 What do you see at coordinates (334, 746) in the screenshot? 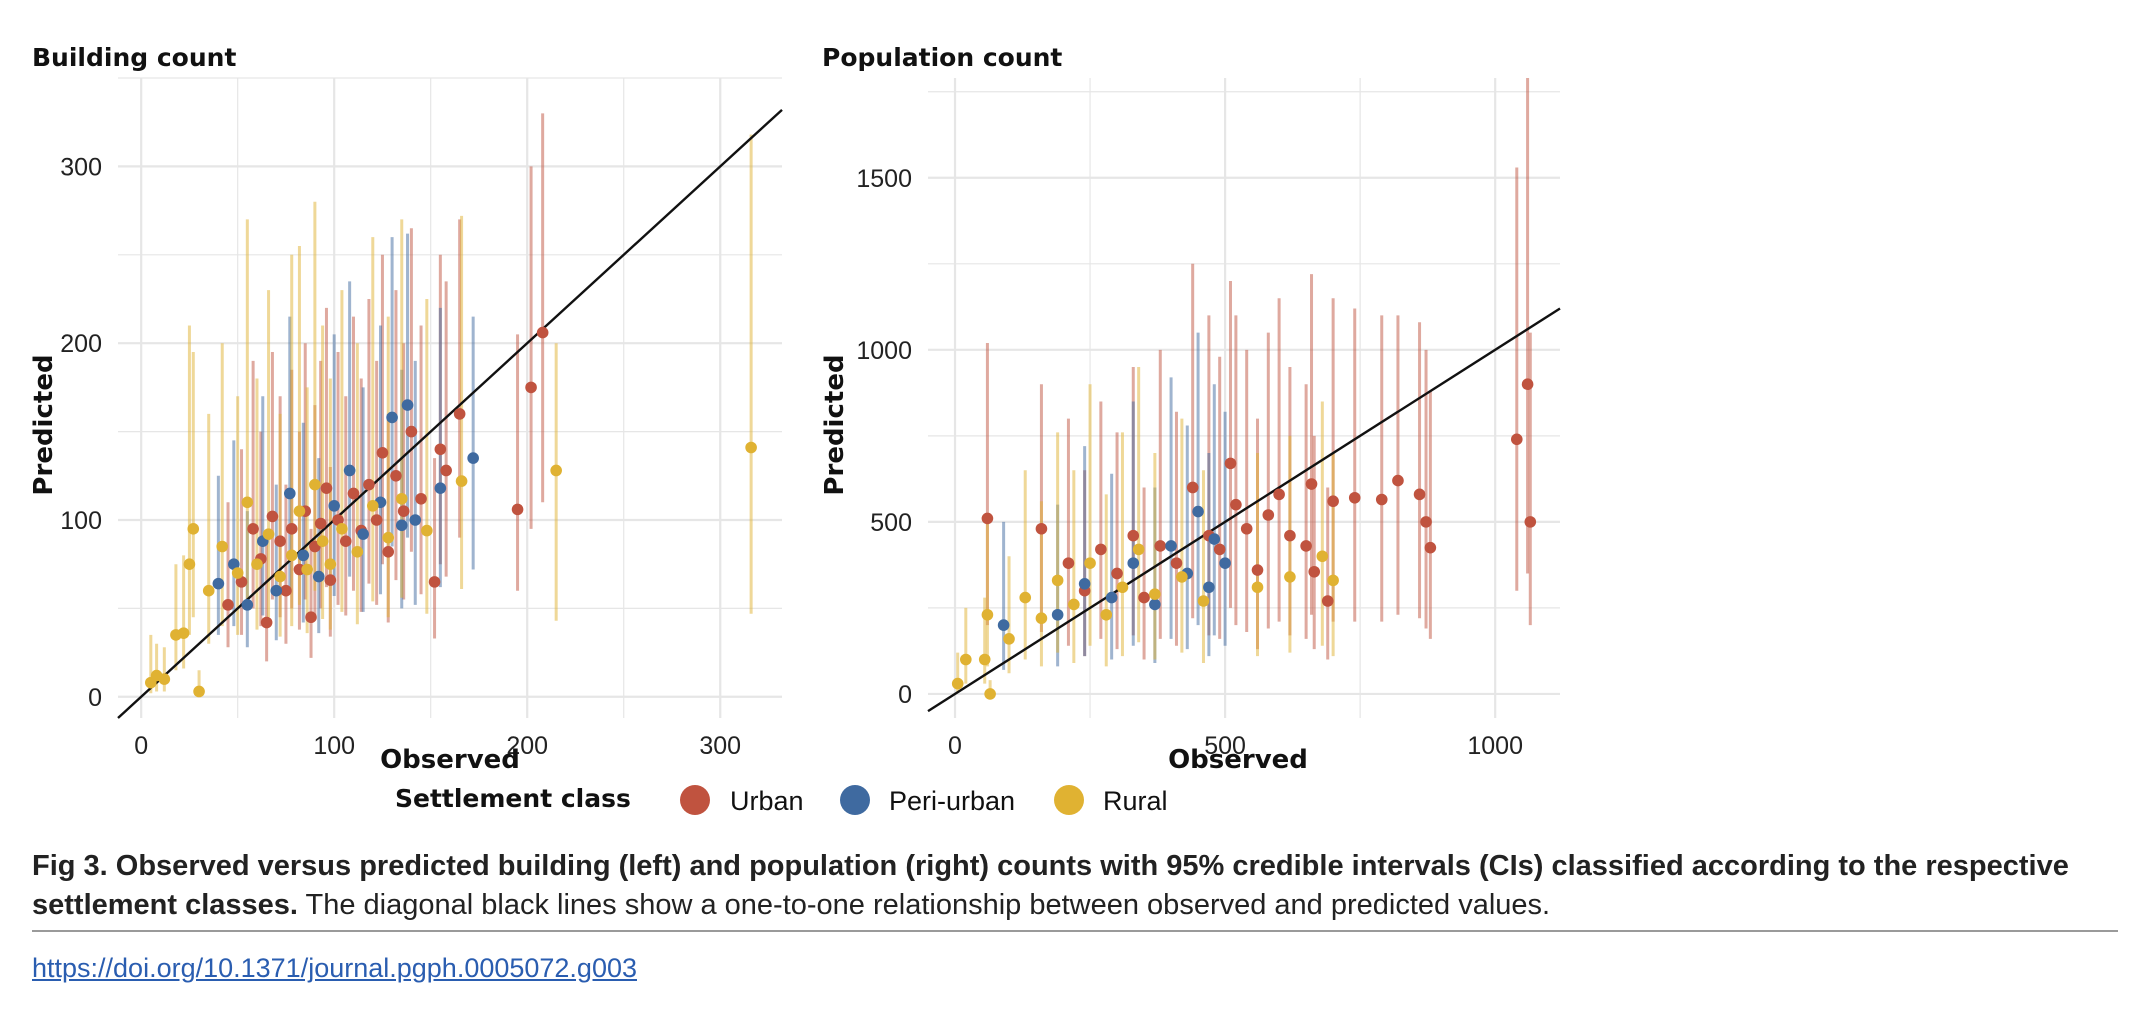
I see `x-tick-label: 100` at bounding box center [334, 746].